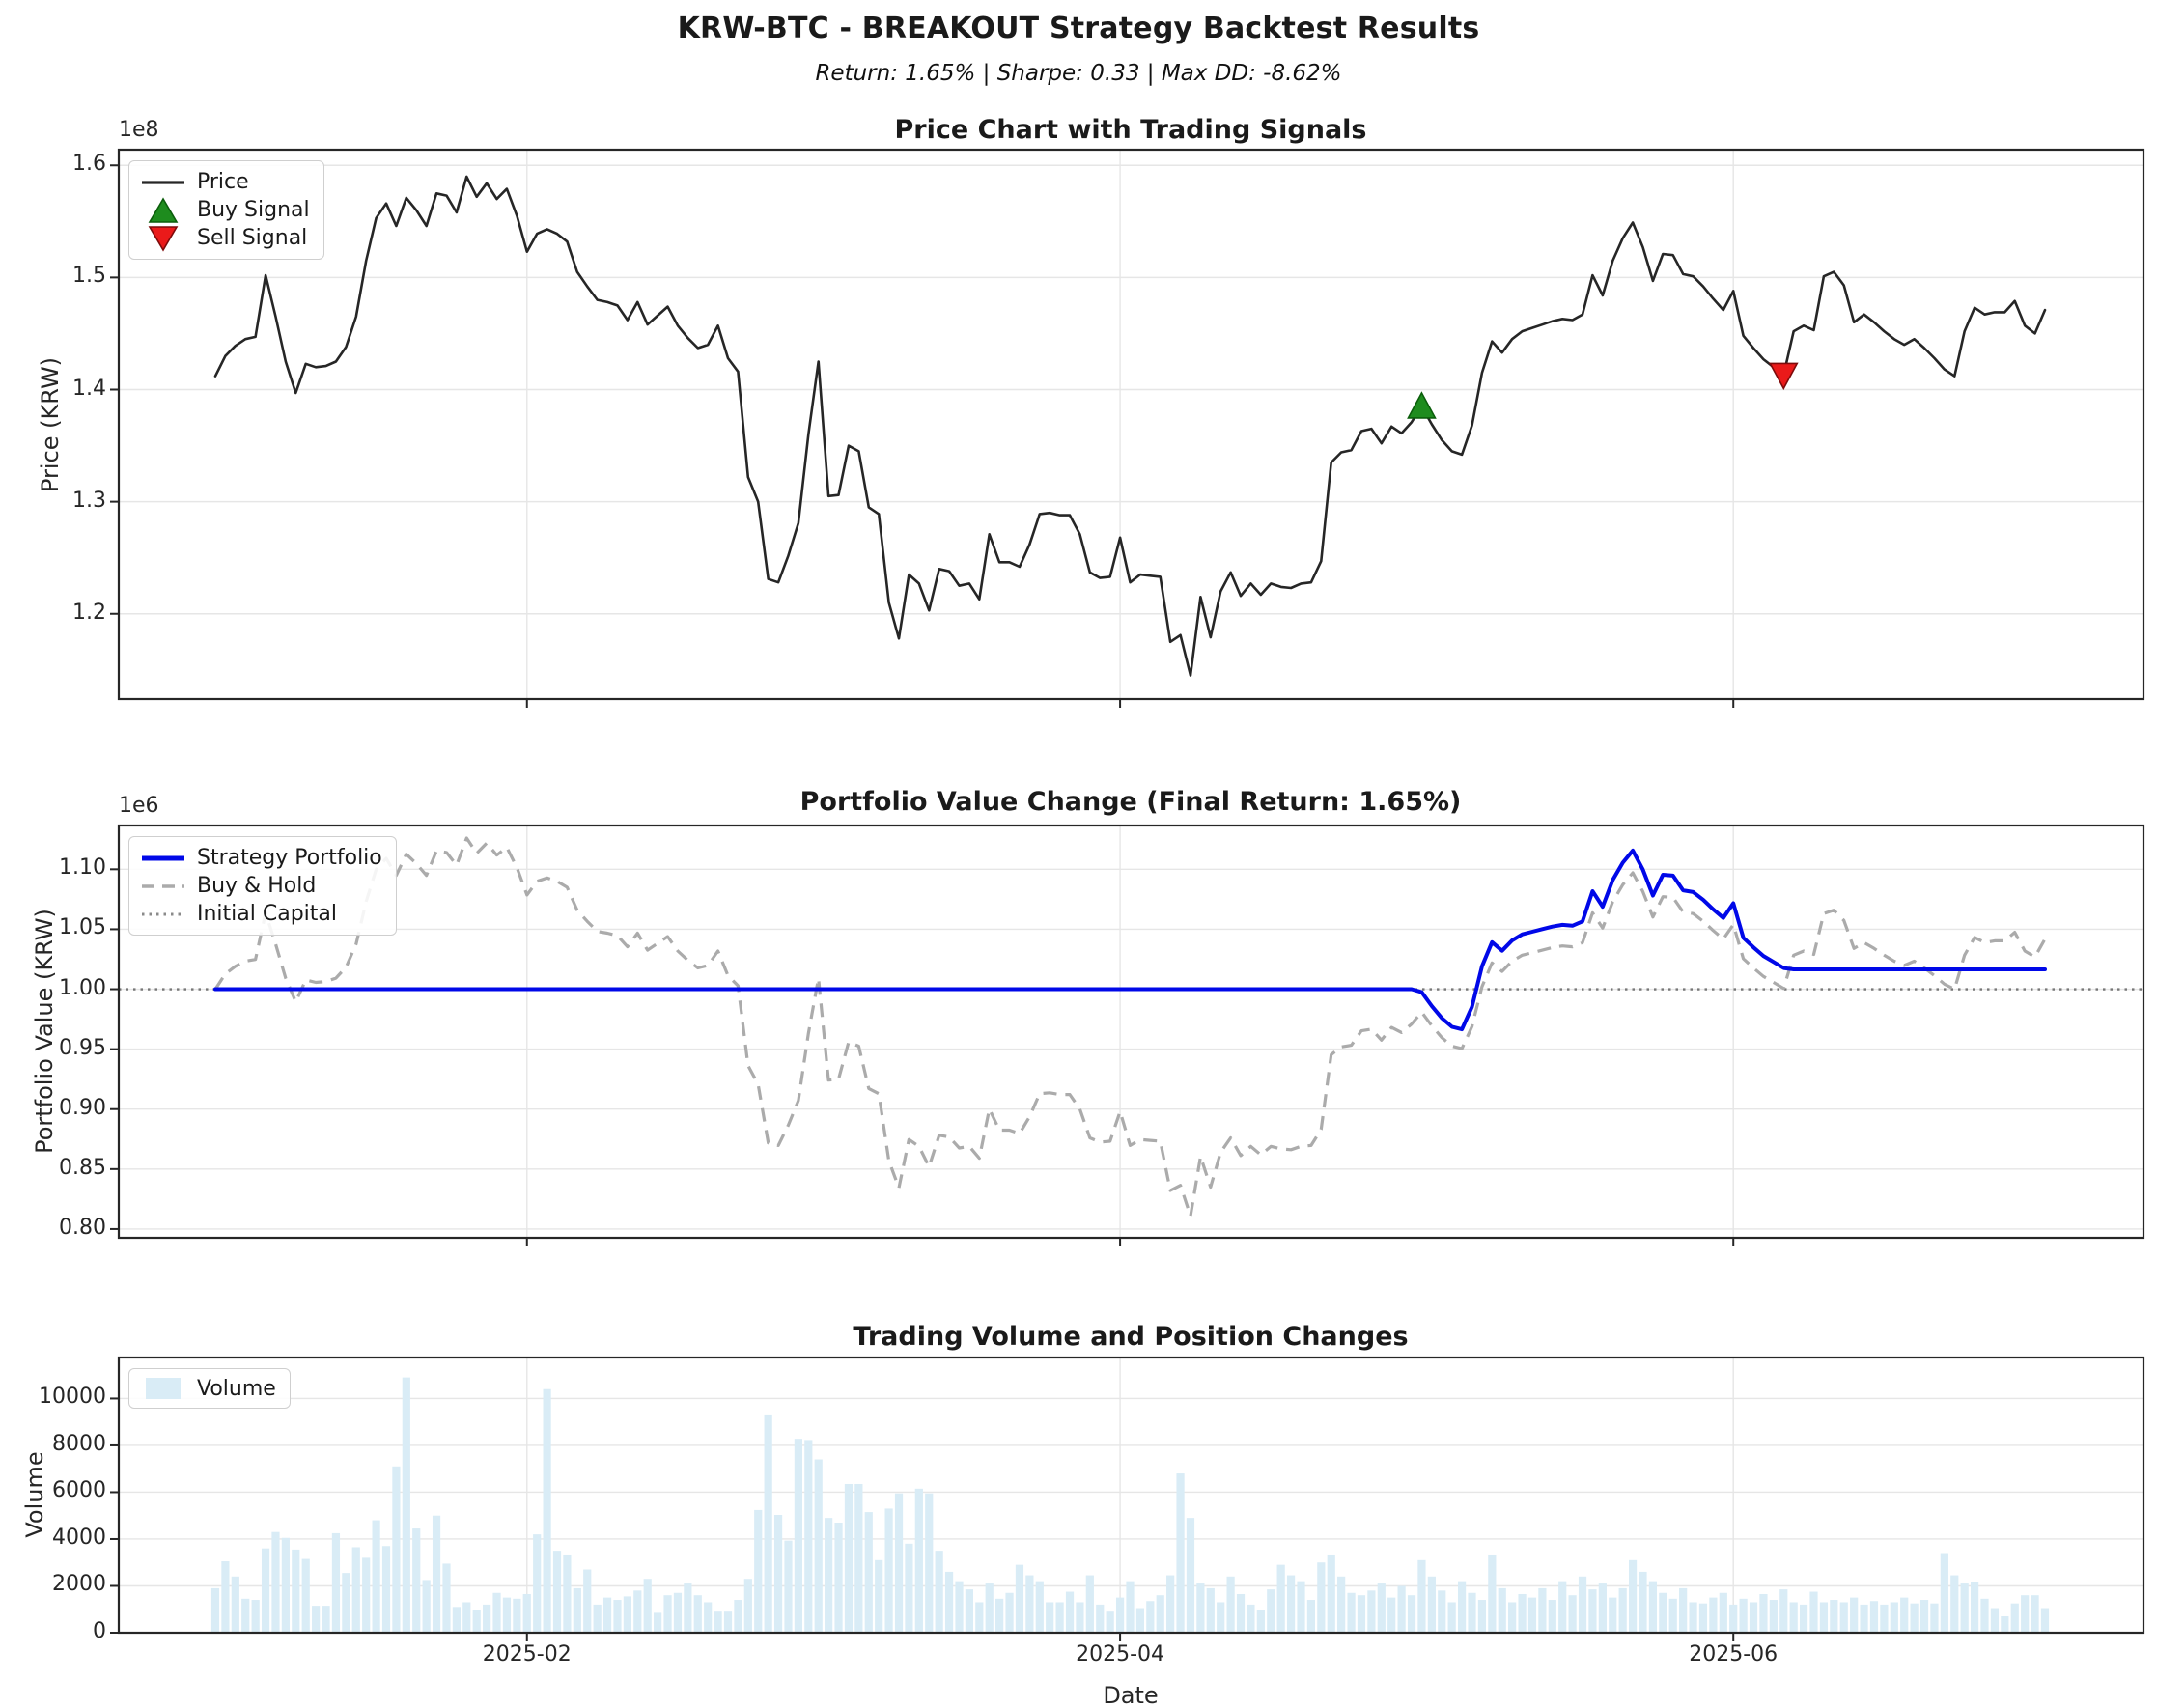 This screenshot has width=2157, height=1708. Describe the element at coordinates (83, 988) in the screenshot. I see `y-tick-label: 1.00` at that location.